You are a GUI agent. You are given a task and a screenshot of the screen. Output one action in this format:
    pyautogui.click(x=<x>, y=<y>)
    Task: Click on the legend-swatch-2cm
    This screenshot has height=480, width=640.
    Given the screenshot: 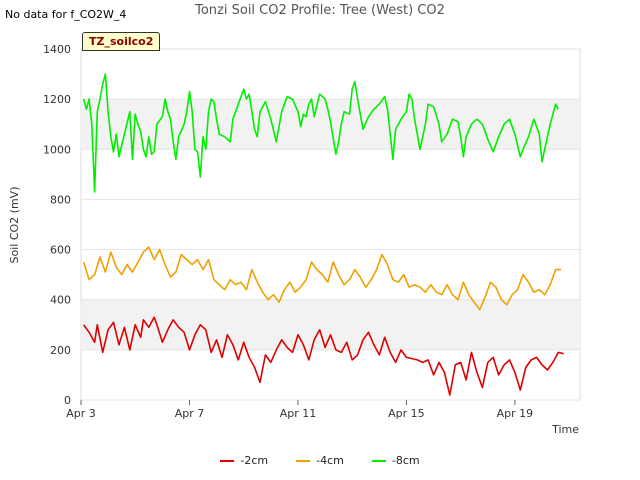 What is the action you would take?
    pyautogui.click(x=227, y=460)
    